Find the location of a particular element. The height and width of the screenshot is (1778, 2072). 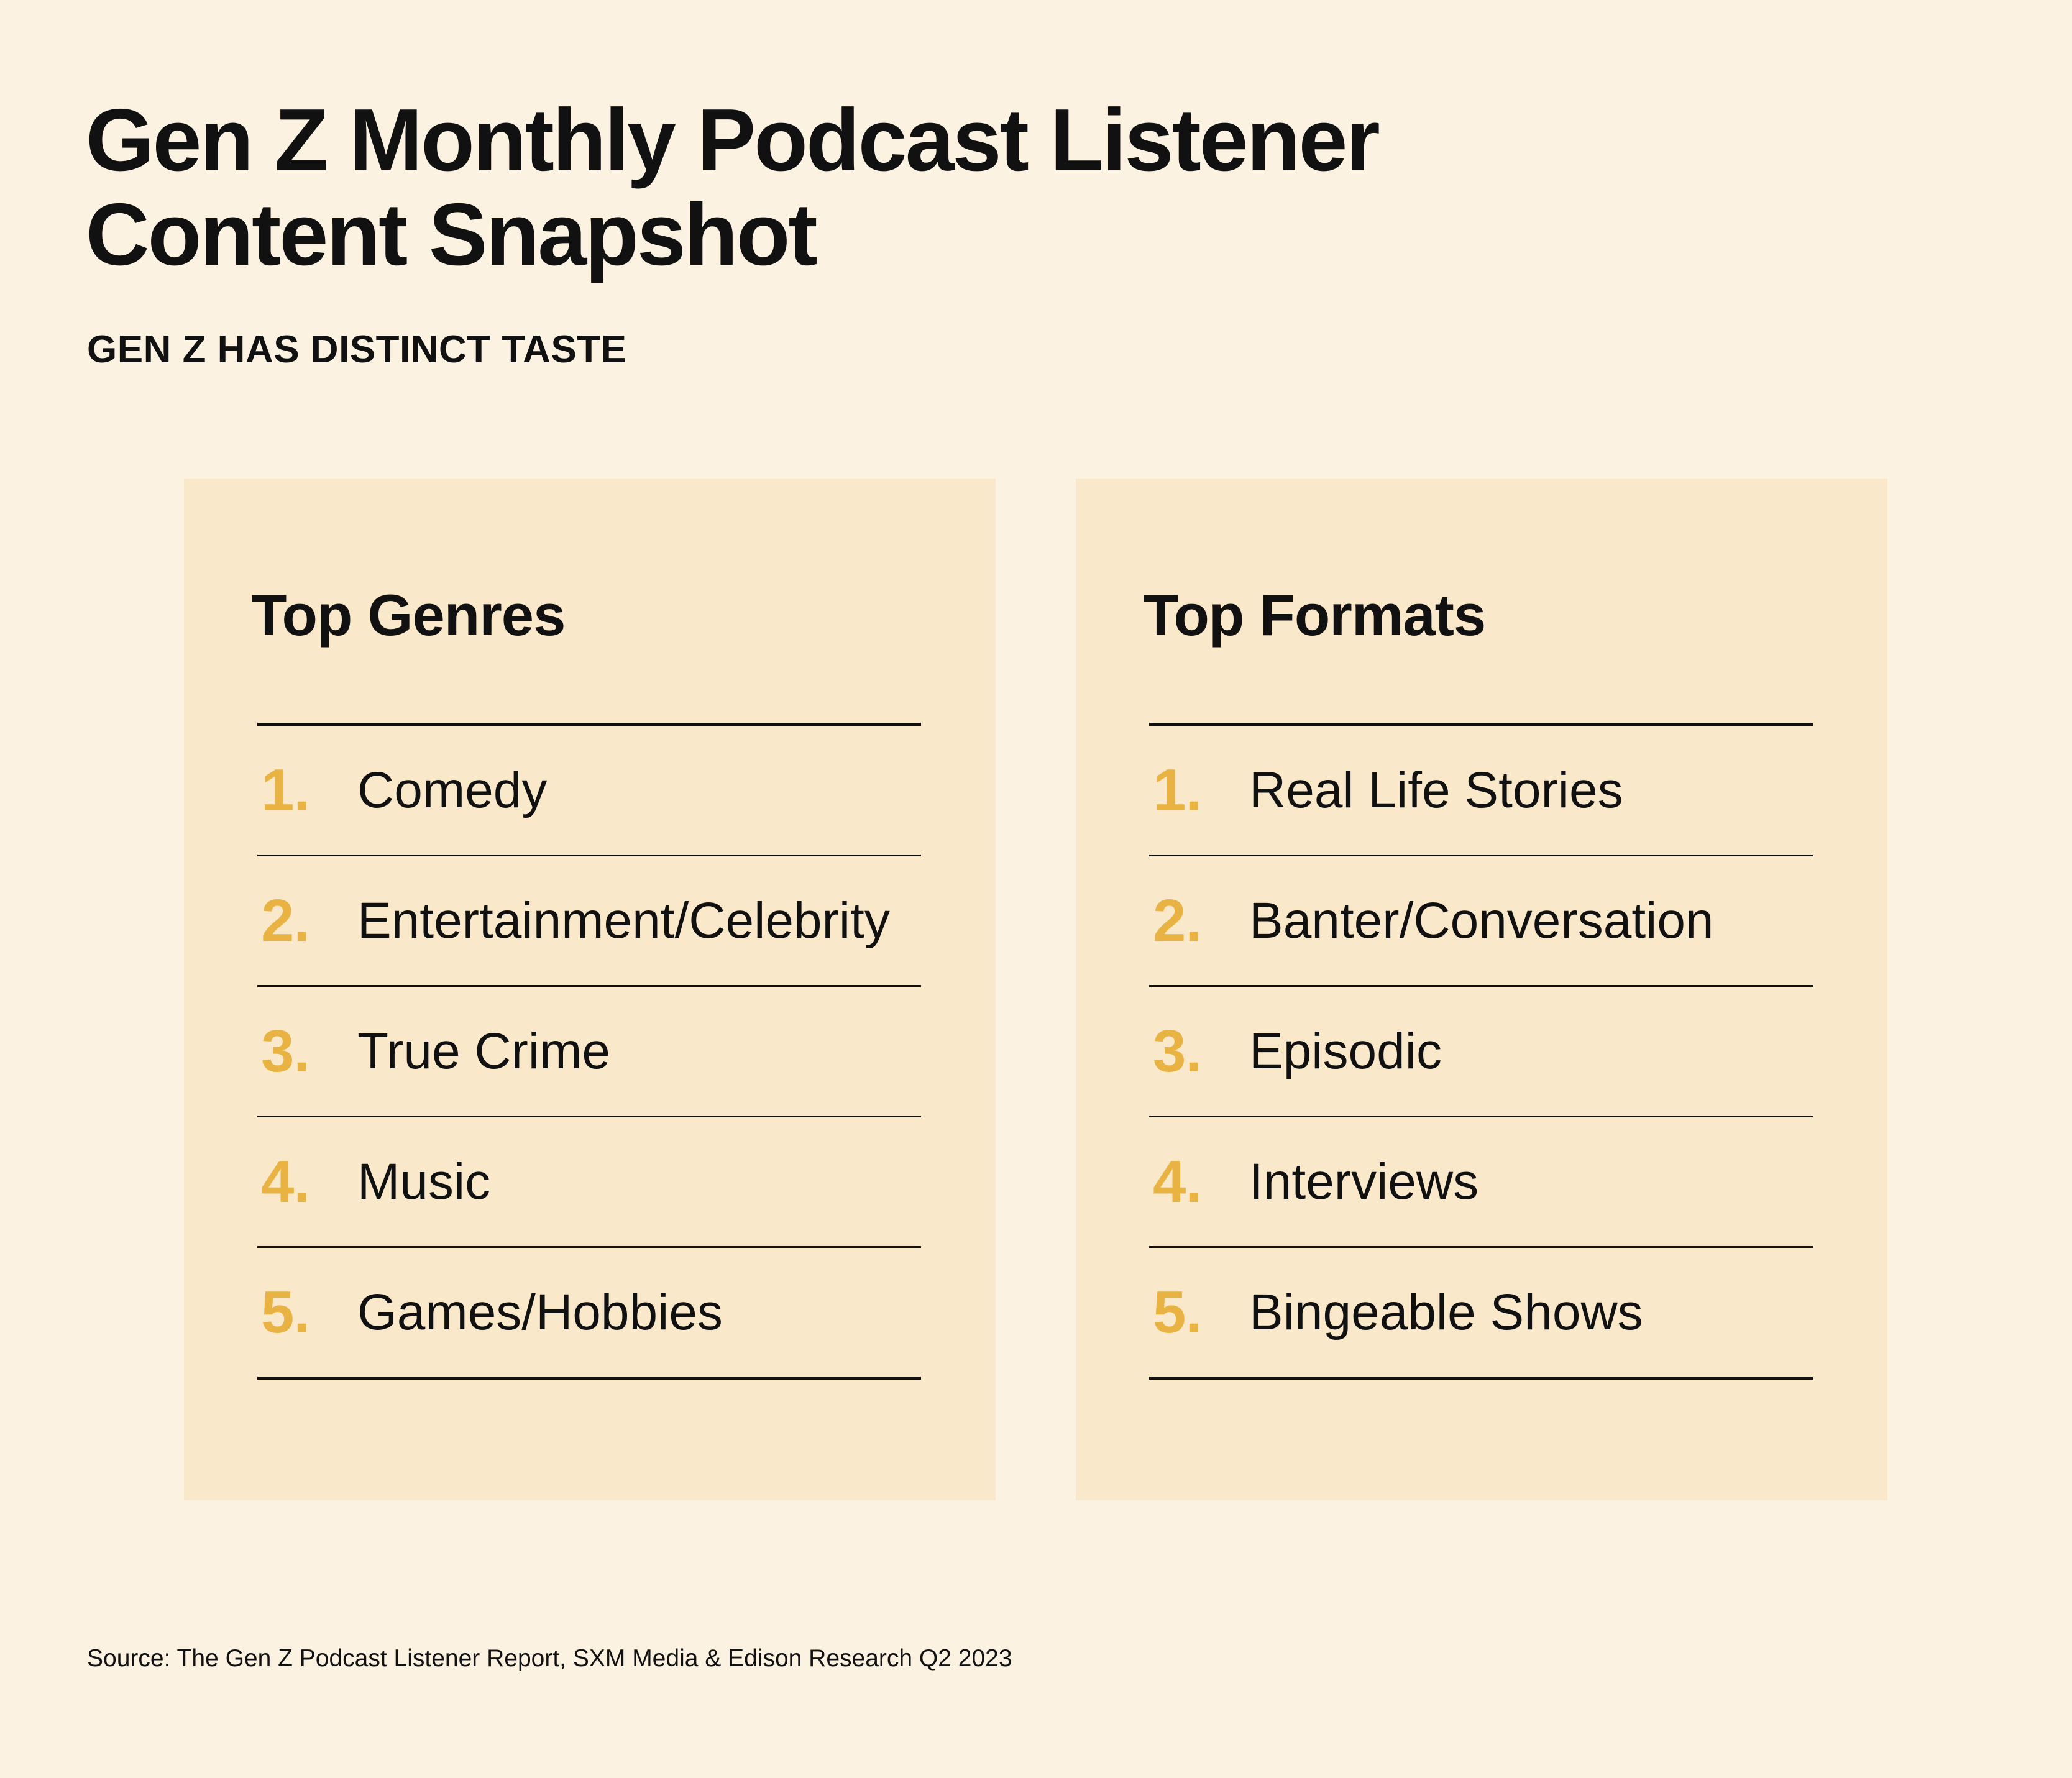

genre-label: Games/Hobbies is located at coordinates (540, 1311).